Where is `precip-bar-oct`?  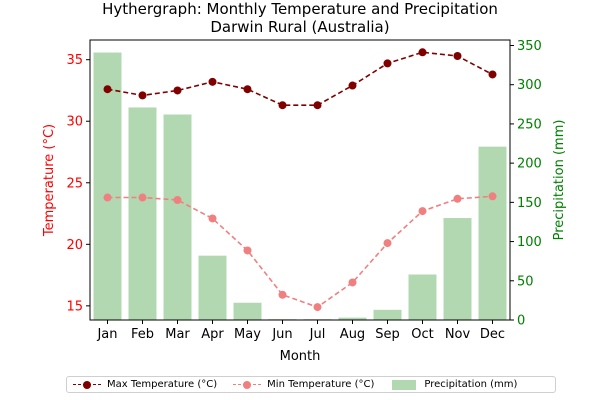 precip-bar-oct is located at coordinates (422, 297).